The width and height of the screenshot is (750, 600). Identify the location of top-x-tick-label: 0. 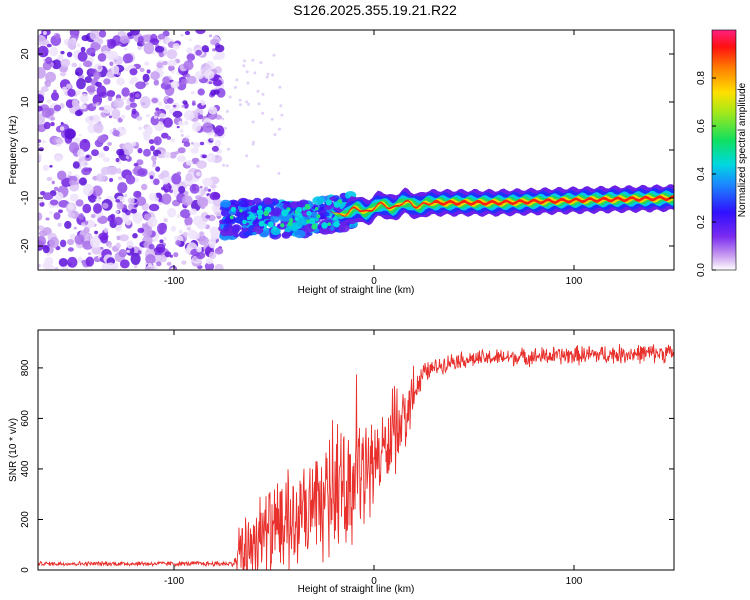
(374, 281).